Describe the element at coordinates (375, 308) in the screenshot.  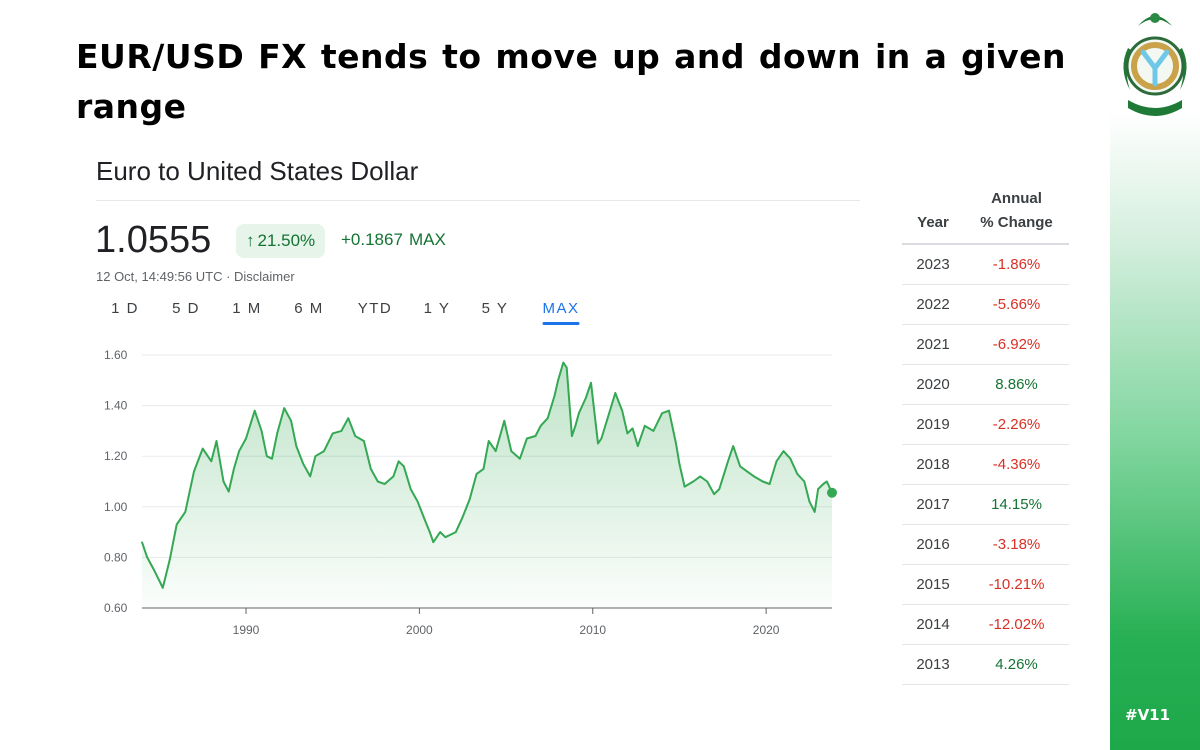
I see `tab-ytd: YTD` at that location.